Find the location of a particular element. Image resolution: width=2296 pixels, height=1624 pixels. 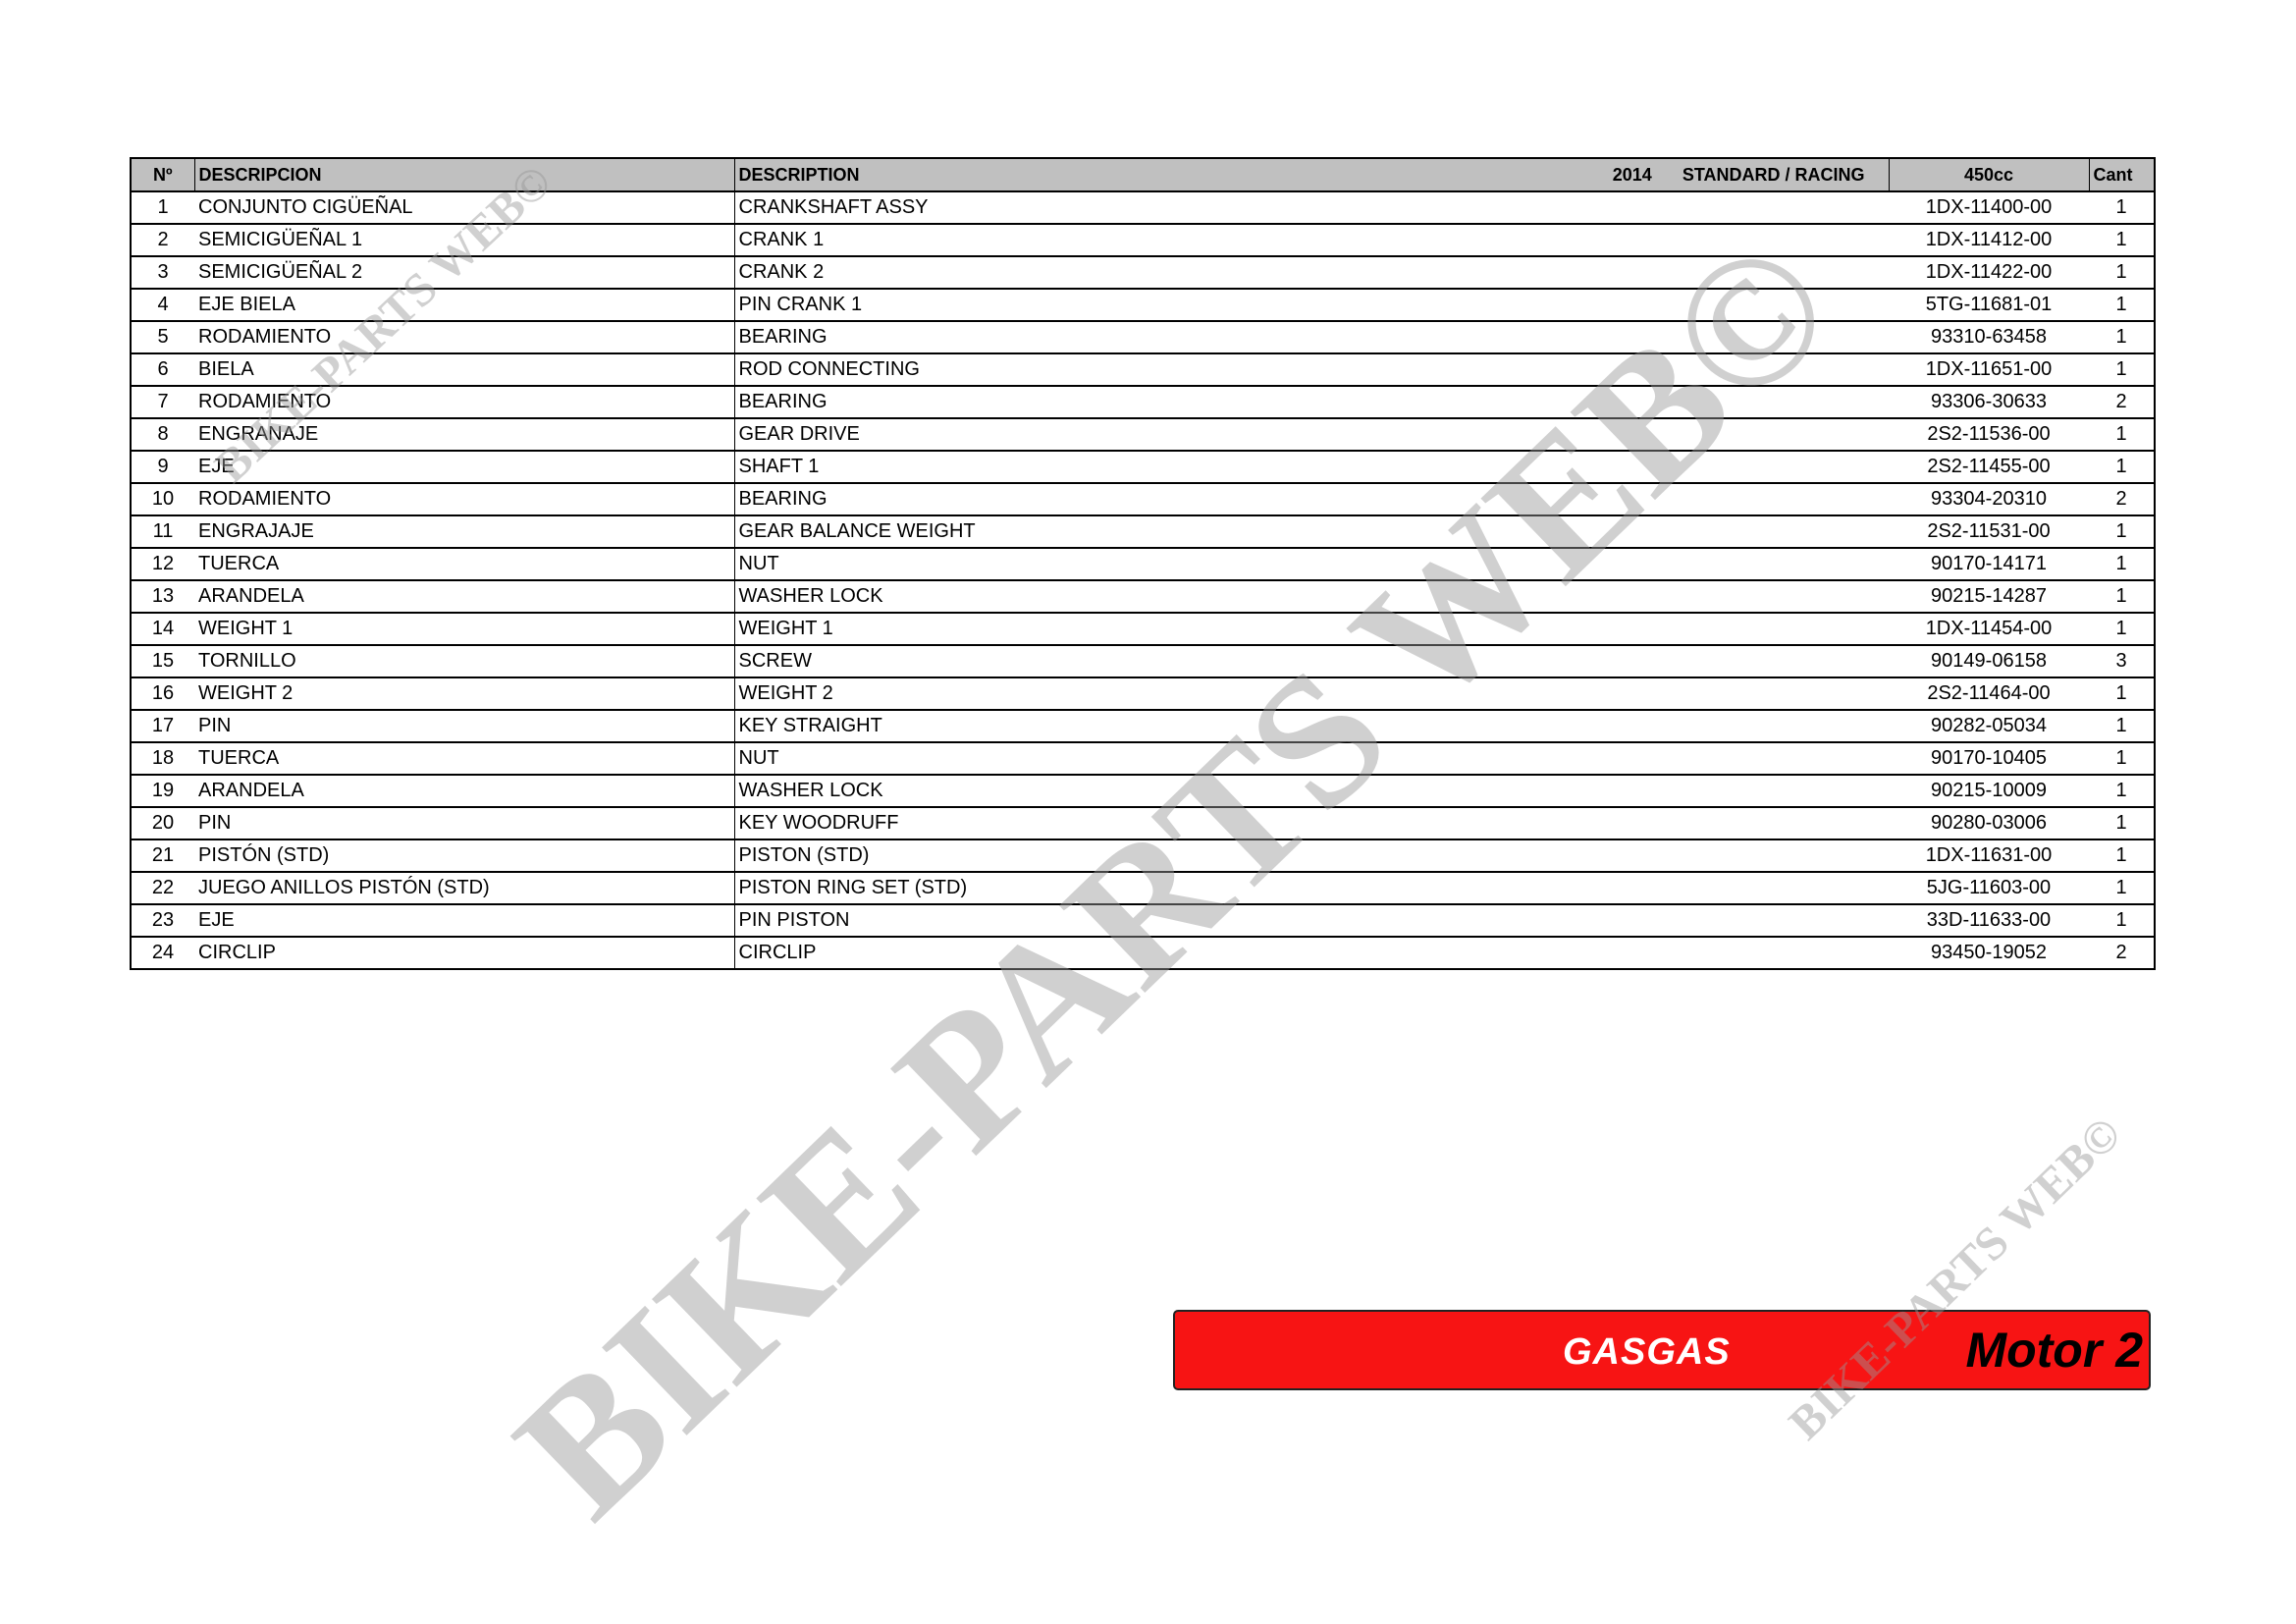

row-descripcion: CONJUNTO CIGÜEÑAL is located at coordinates (464, 208).